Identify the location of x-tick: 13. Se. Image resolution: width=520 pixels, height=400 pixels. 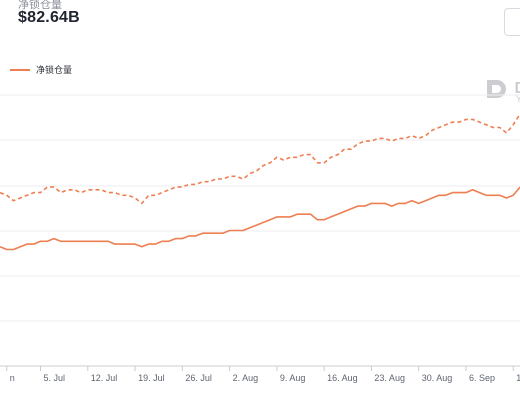
(516, 374).